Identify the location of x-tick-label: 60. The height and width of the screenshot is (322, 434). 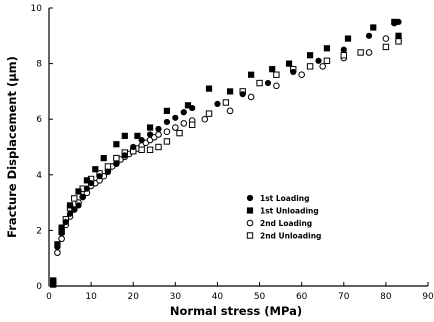
(302, 297).